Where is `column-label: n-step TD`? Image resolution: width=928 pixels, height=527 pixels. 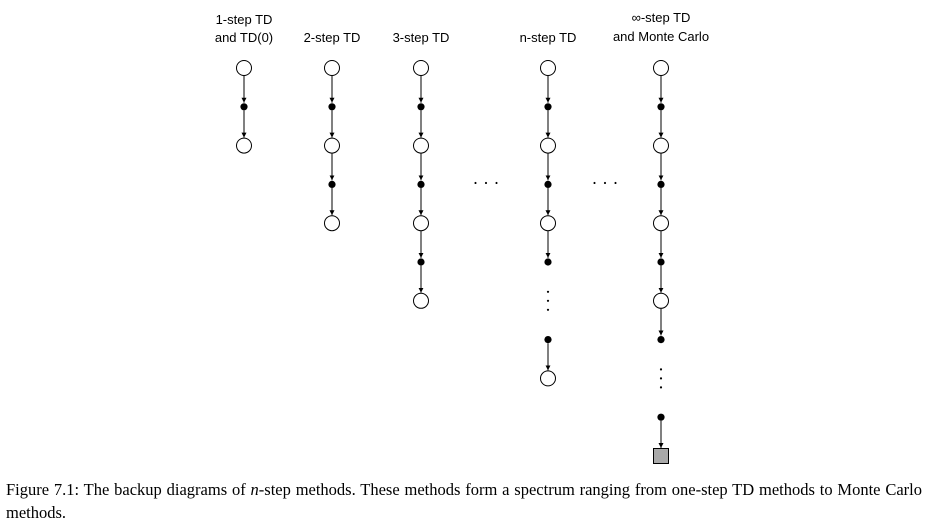 column-label: n-step TD is located at coordinates (548, 37).